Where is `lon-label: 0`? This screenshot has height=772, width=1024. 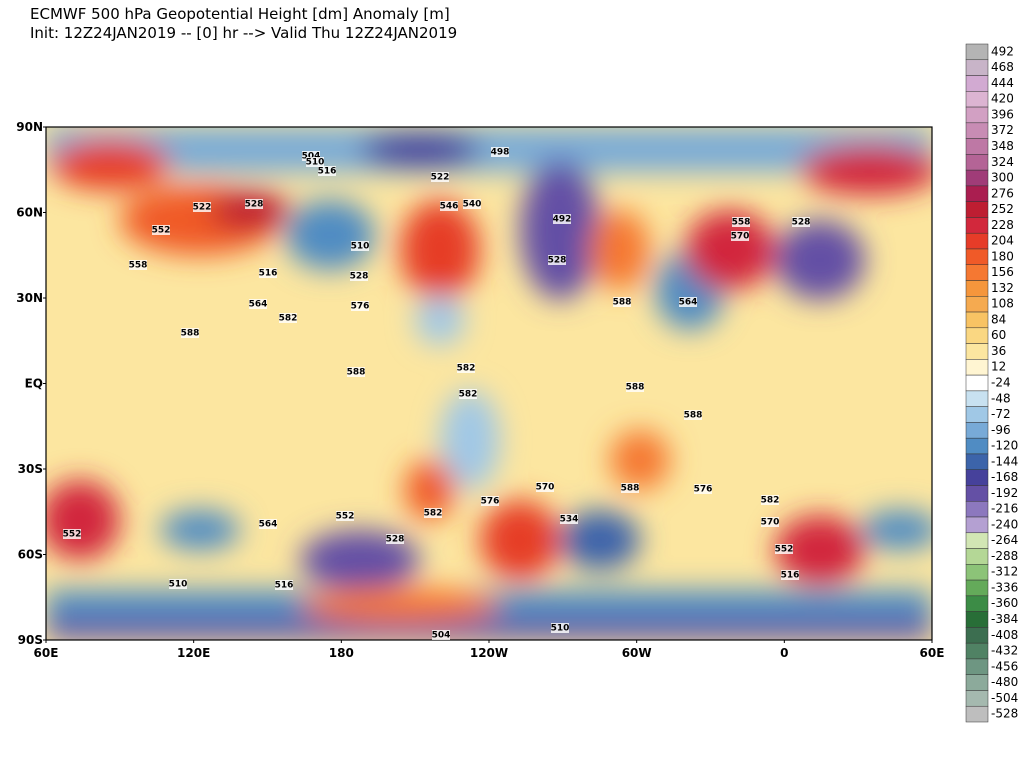
lon-label: 0 is located at coordinates (784, 653).